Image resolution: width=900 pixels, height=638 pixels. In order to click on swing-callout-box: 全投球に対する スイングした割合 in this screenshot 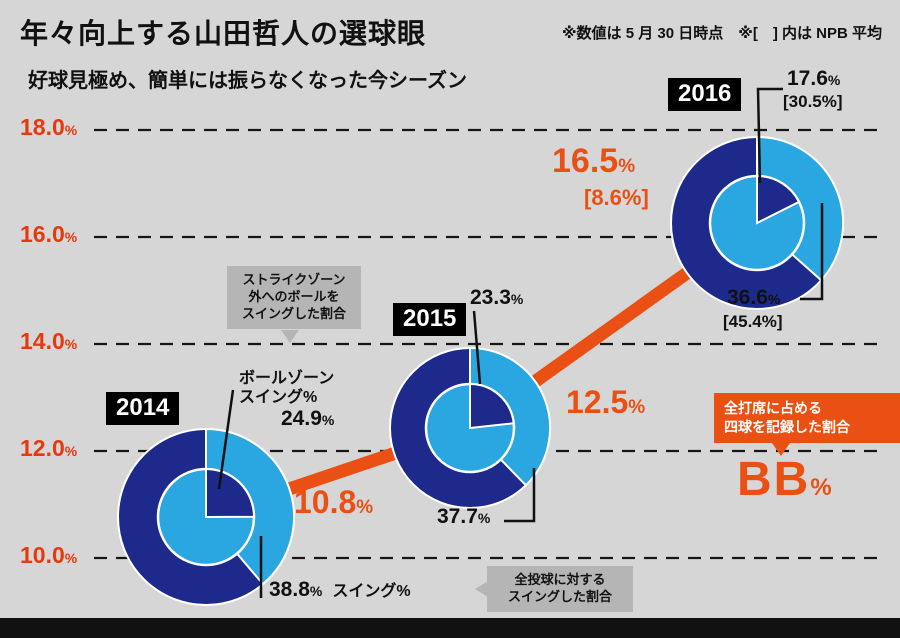, I will do `click(560, 589)`.